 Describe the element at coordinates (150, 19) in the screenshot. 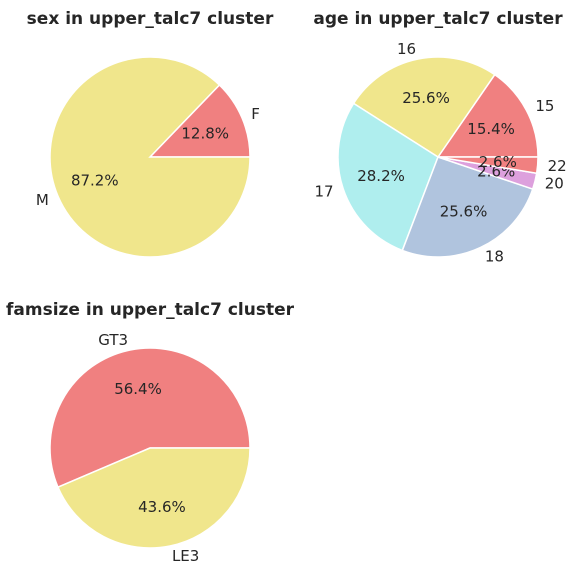

I see `sex-chart-title: sex in upper_talc7 cluster` at that location.